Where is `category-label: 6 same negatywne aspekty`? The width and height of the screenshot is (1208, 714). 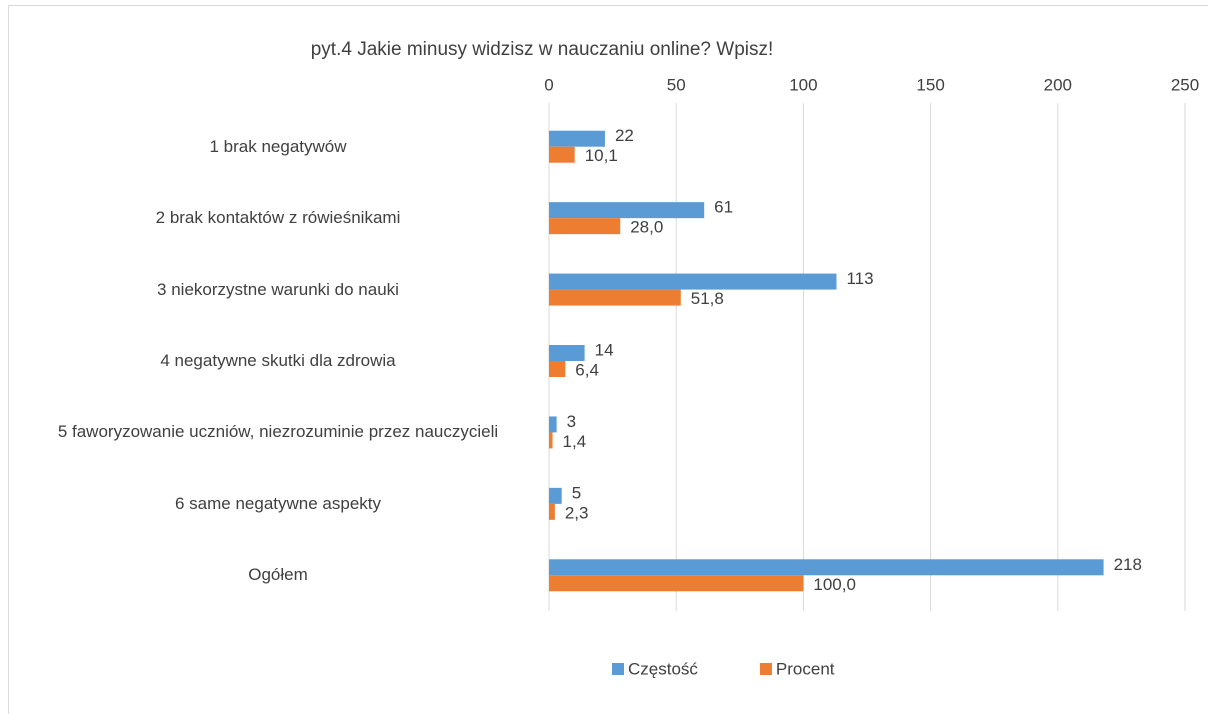 category-label: 6 same negatywne aspekty is located at coordinates (277, 503).